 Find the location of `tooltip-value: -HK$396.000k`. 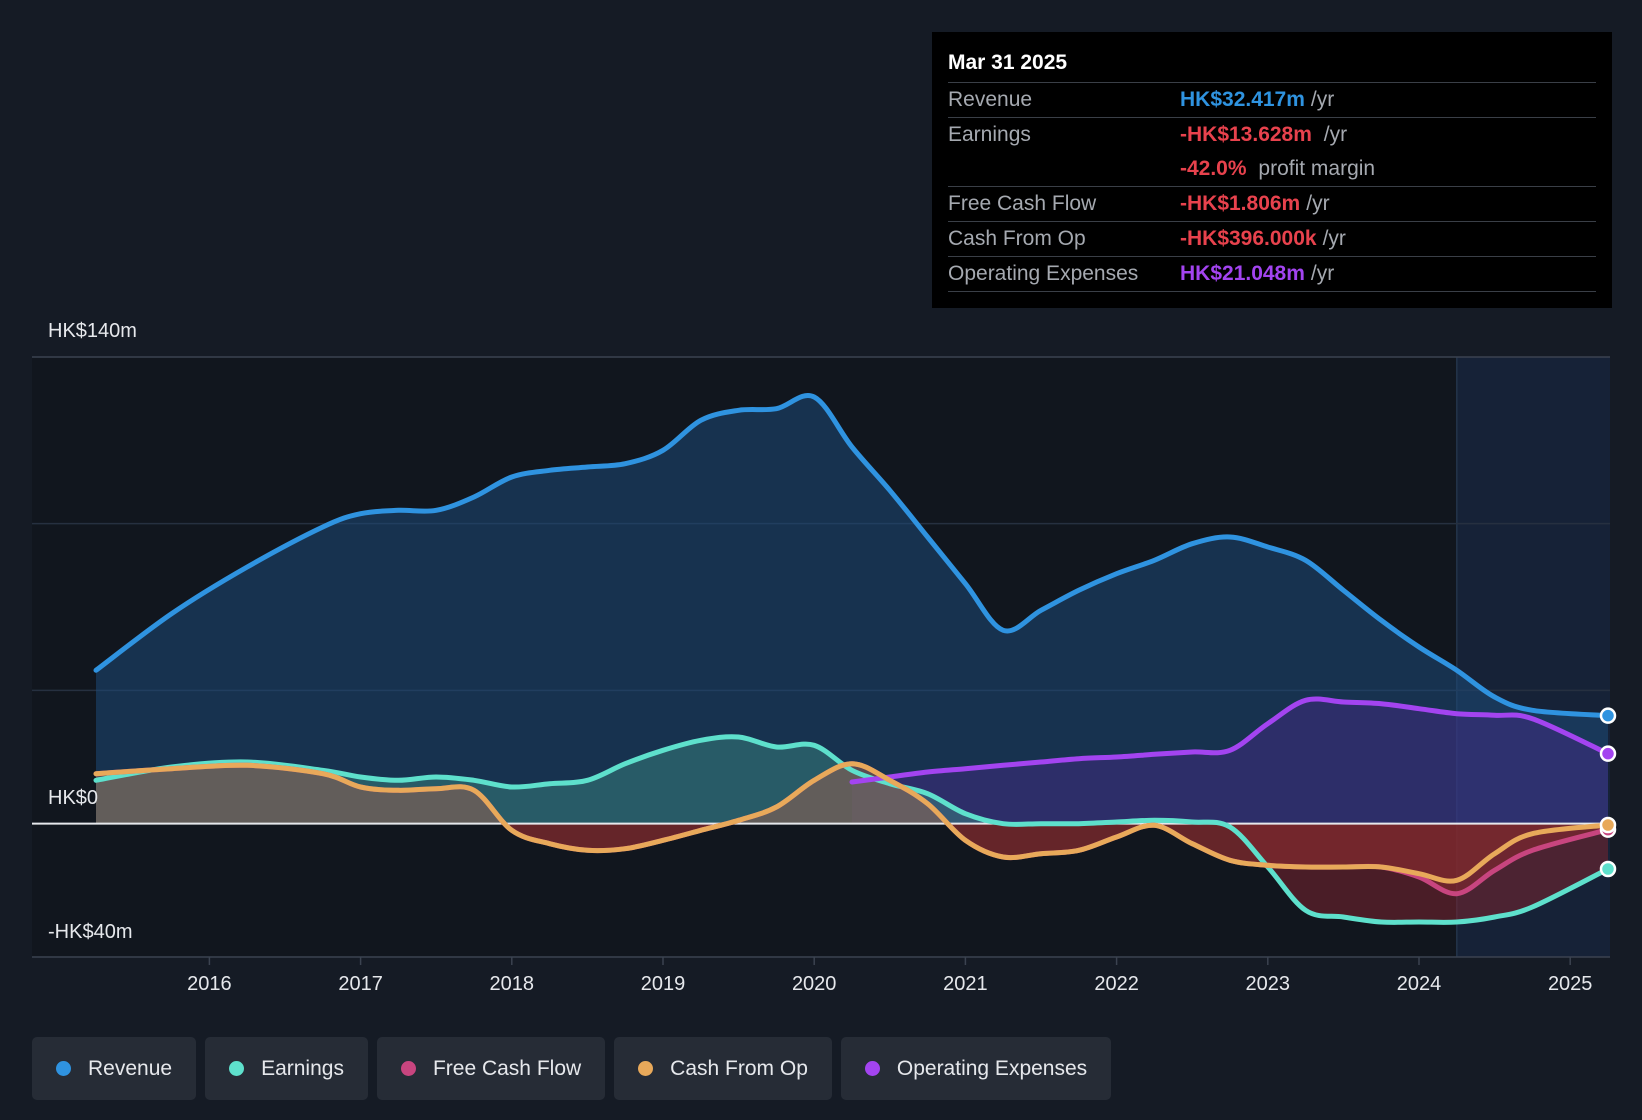

tooltip-value: -HK$396.000k is located at coordinates (1248, 238).